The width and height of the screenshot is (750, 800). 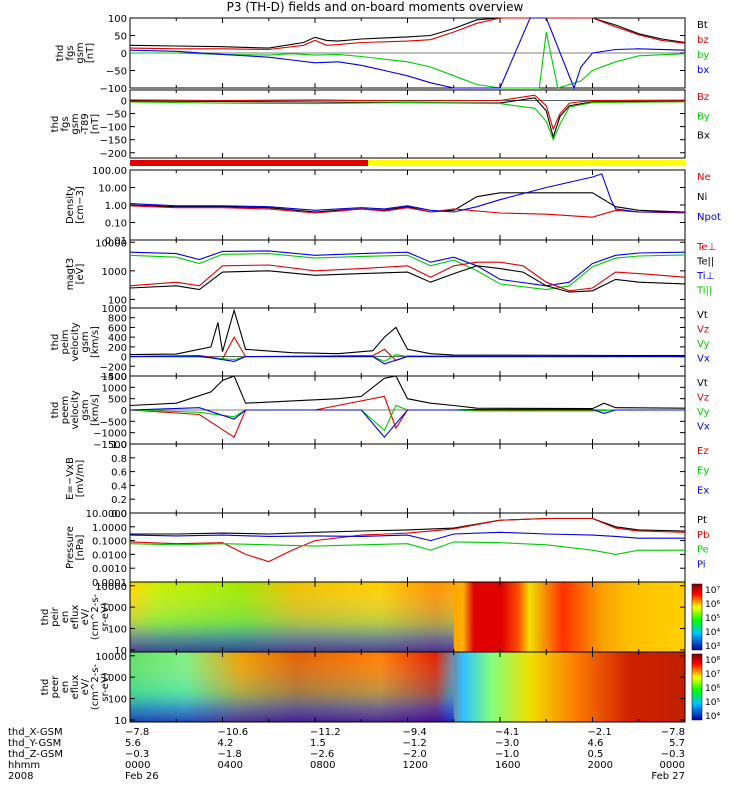 I want to click on panel-7: 1.0 0.8 0.6 0.4 0.2 0.0 E=−VxB [mV/m] Ez Ey Ex, so click(x=387, y=480).